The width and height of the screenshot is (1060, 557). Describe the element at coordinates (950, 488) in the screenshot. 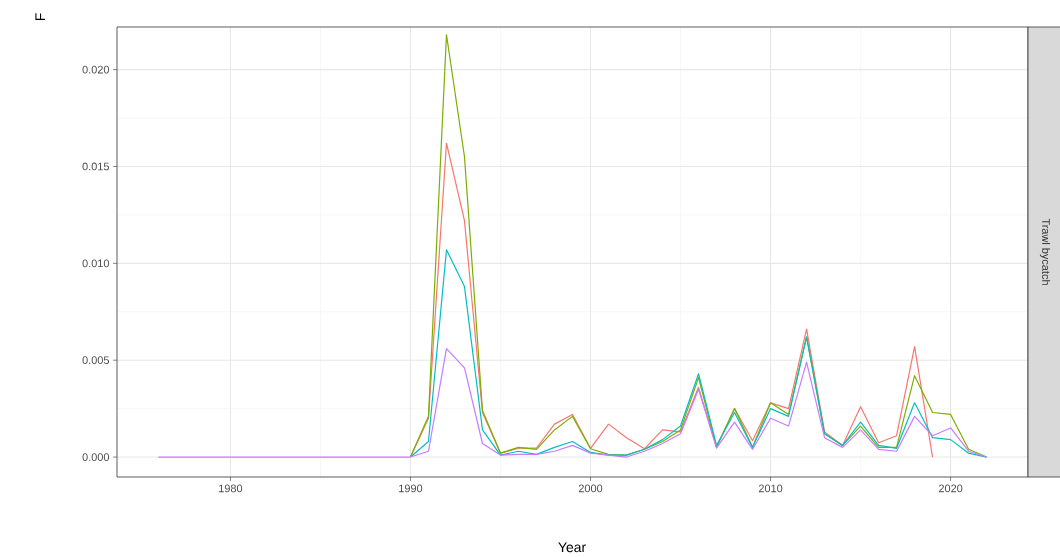

I see `x-tick-label: 2020` at that location.